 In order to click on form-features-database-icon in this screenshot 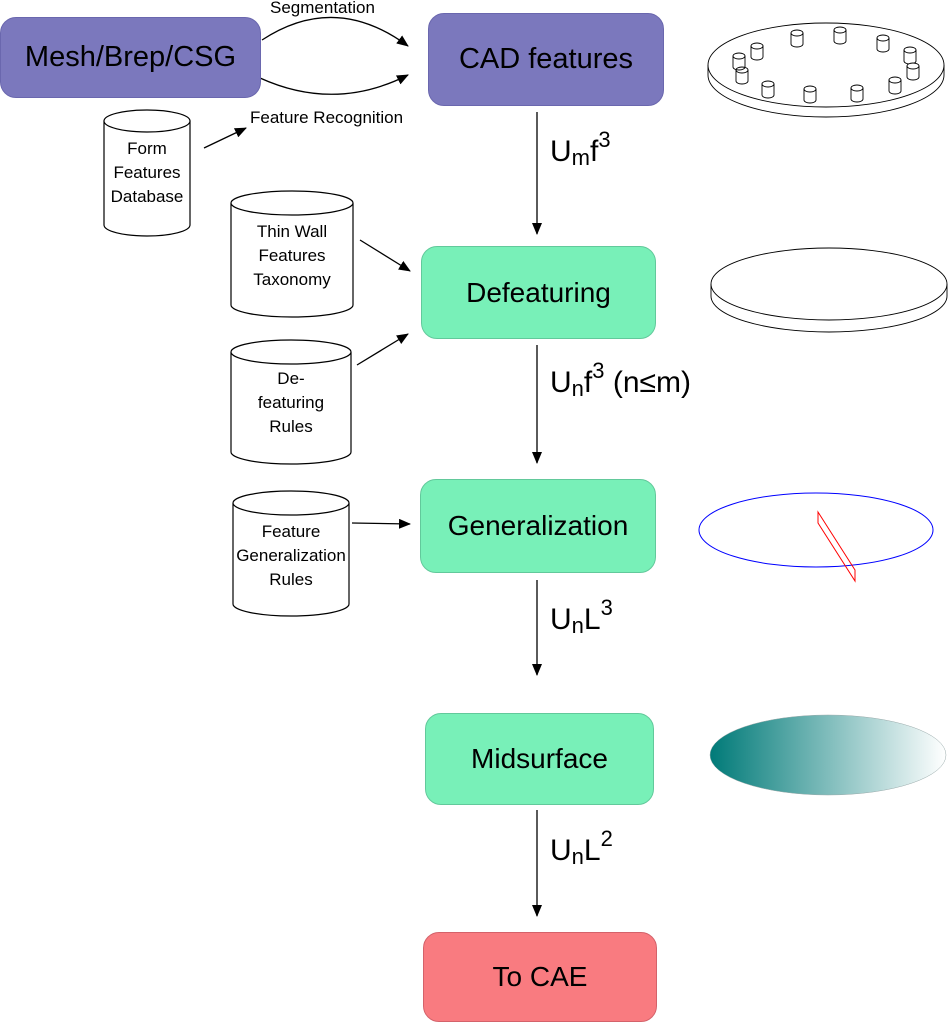, I will do `click(147, 173)`.